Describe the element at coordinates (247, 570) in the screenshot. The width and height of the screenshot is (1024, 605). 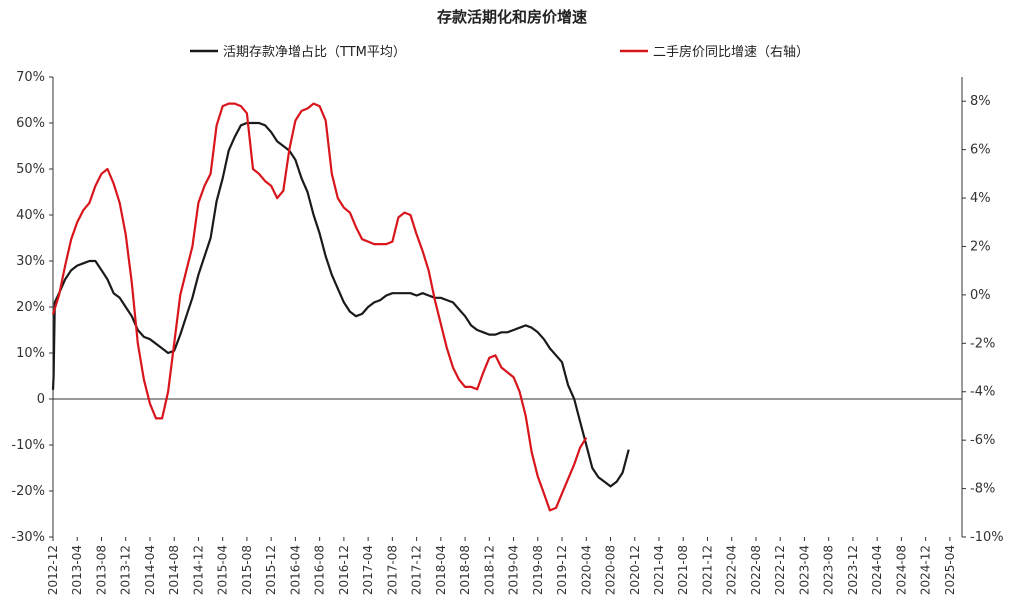
I see `x-tick-label: 2015-08` at that location.